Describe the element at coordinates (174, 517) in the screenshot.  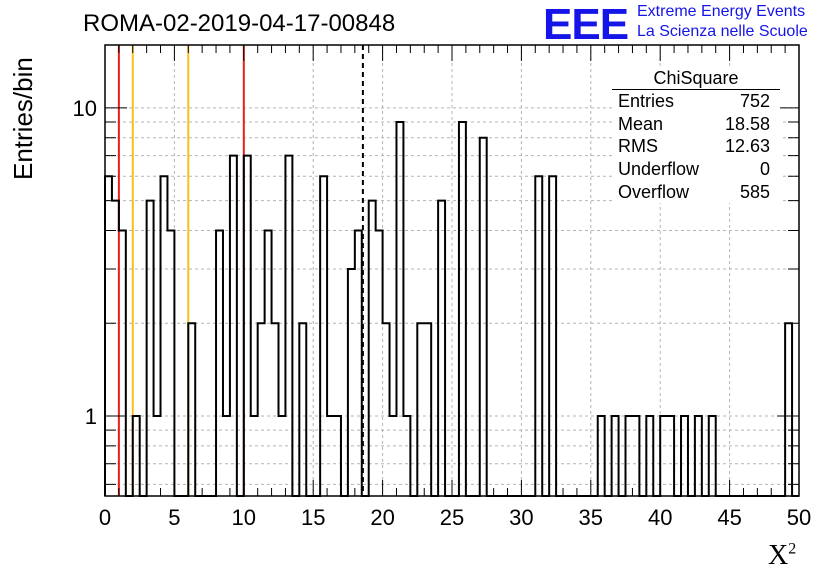
I see `x-tick-label: 5` at that location.